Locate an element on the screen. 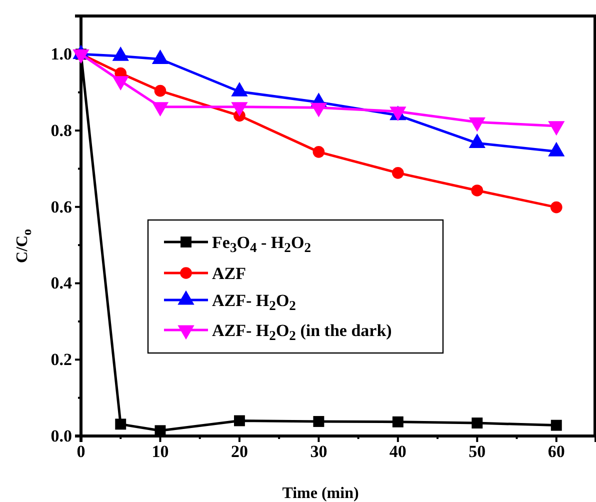 The image size is (596, 502). legend-label: AZF- H$_{2}$O$_{2}$ (in the dark) is located at coordinates (302, 332).